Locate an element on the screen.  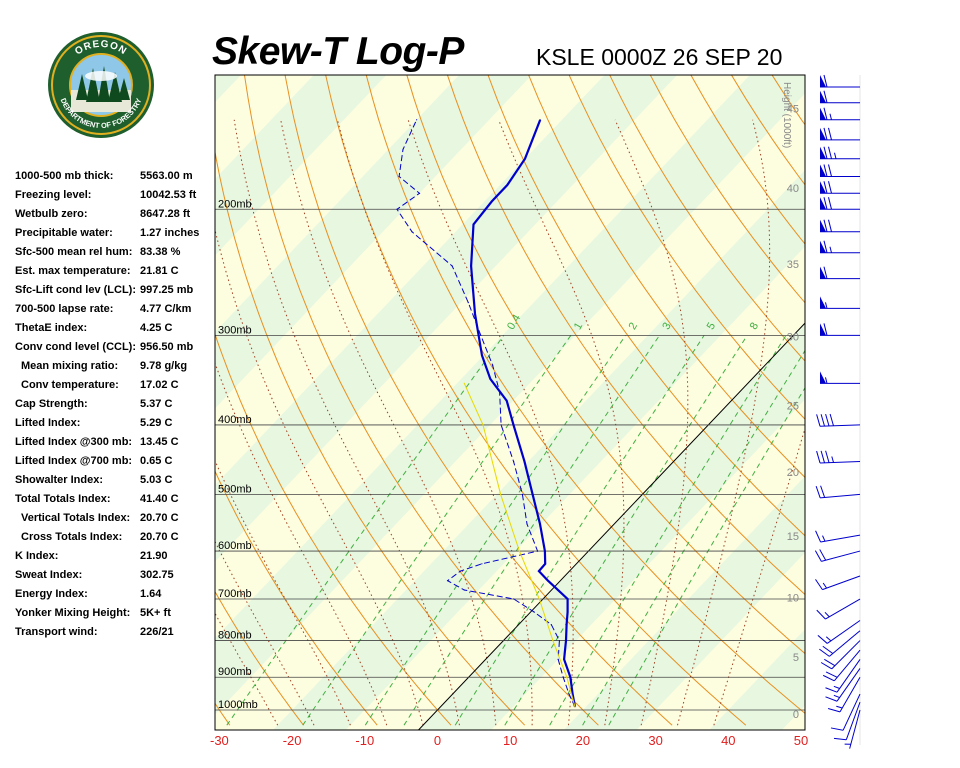
temperature-tick-label: 40 is located at coordinates (728, 740).